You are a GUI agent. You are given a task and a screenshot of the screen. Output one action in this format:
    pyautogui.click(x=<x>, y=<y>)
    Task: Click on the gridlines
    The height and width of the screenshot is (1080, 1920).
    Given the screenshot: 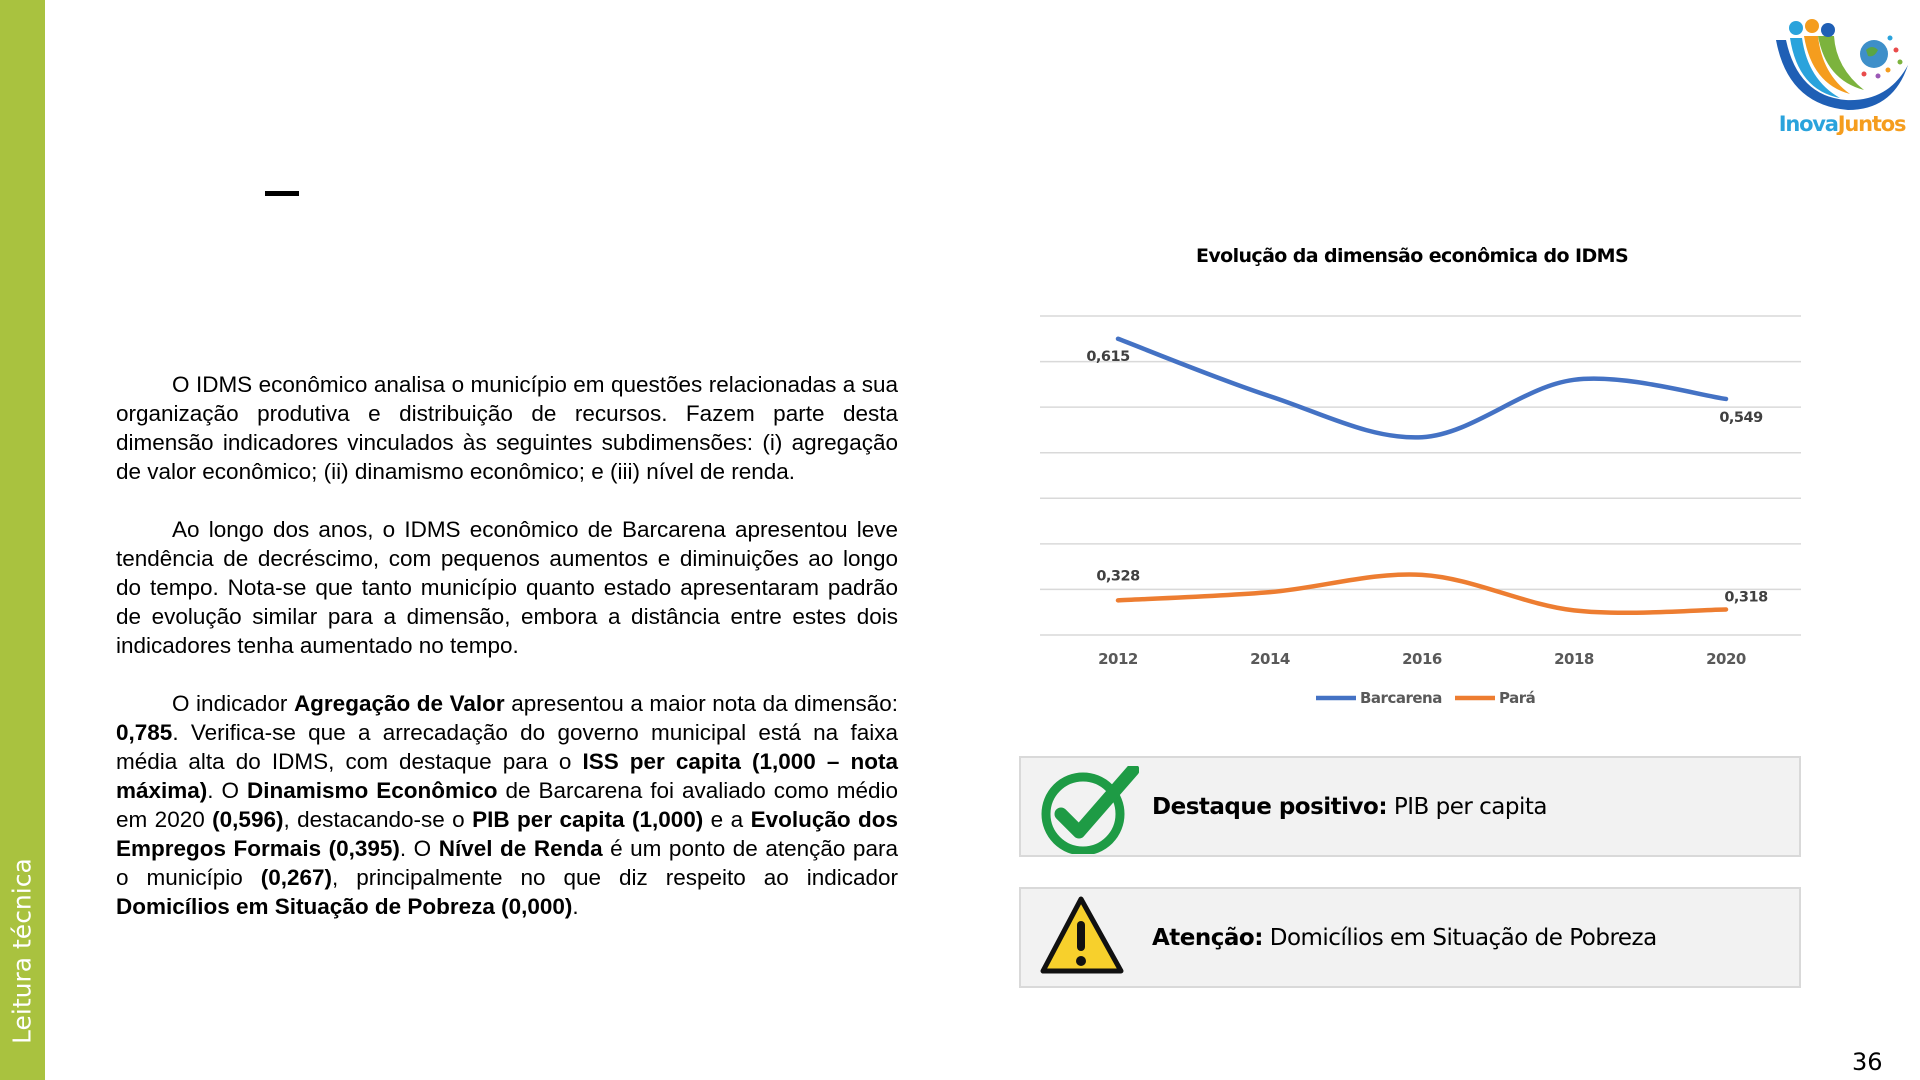 What is the action you would take?
    pyautogui.click(x=1420, y=475)
    